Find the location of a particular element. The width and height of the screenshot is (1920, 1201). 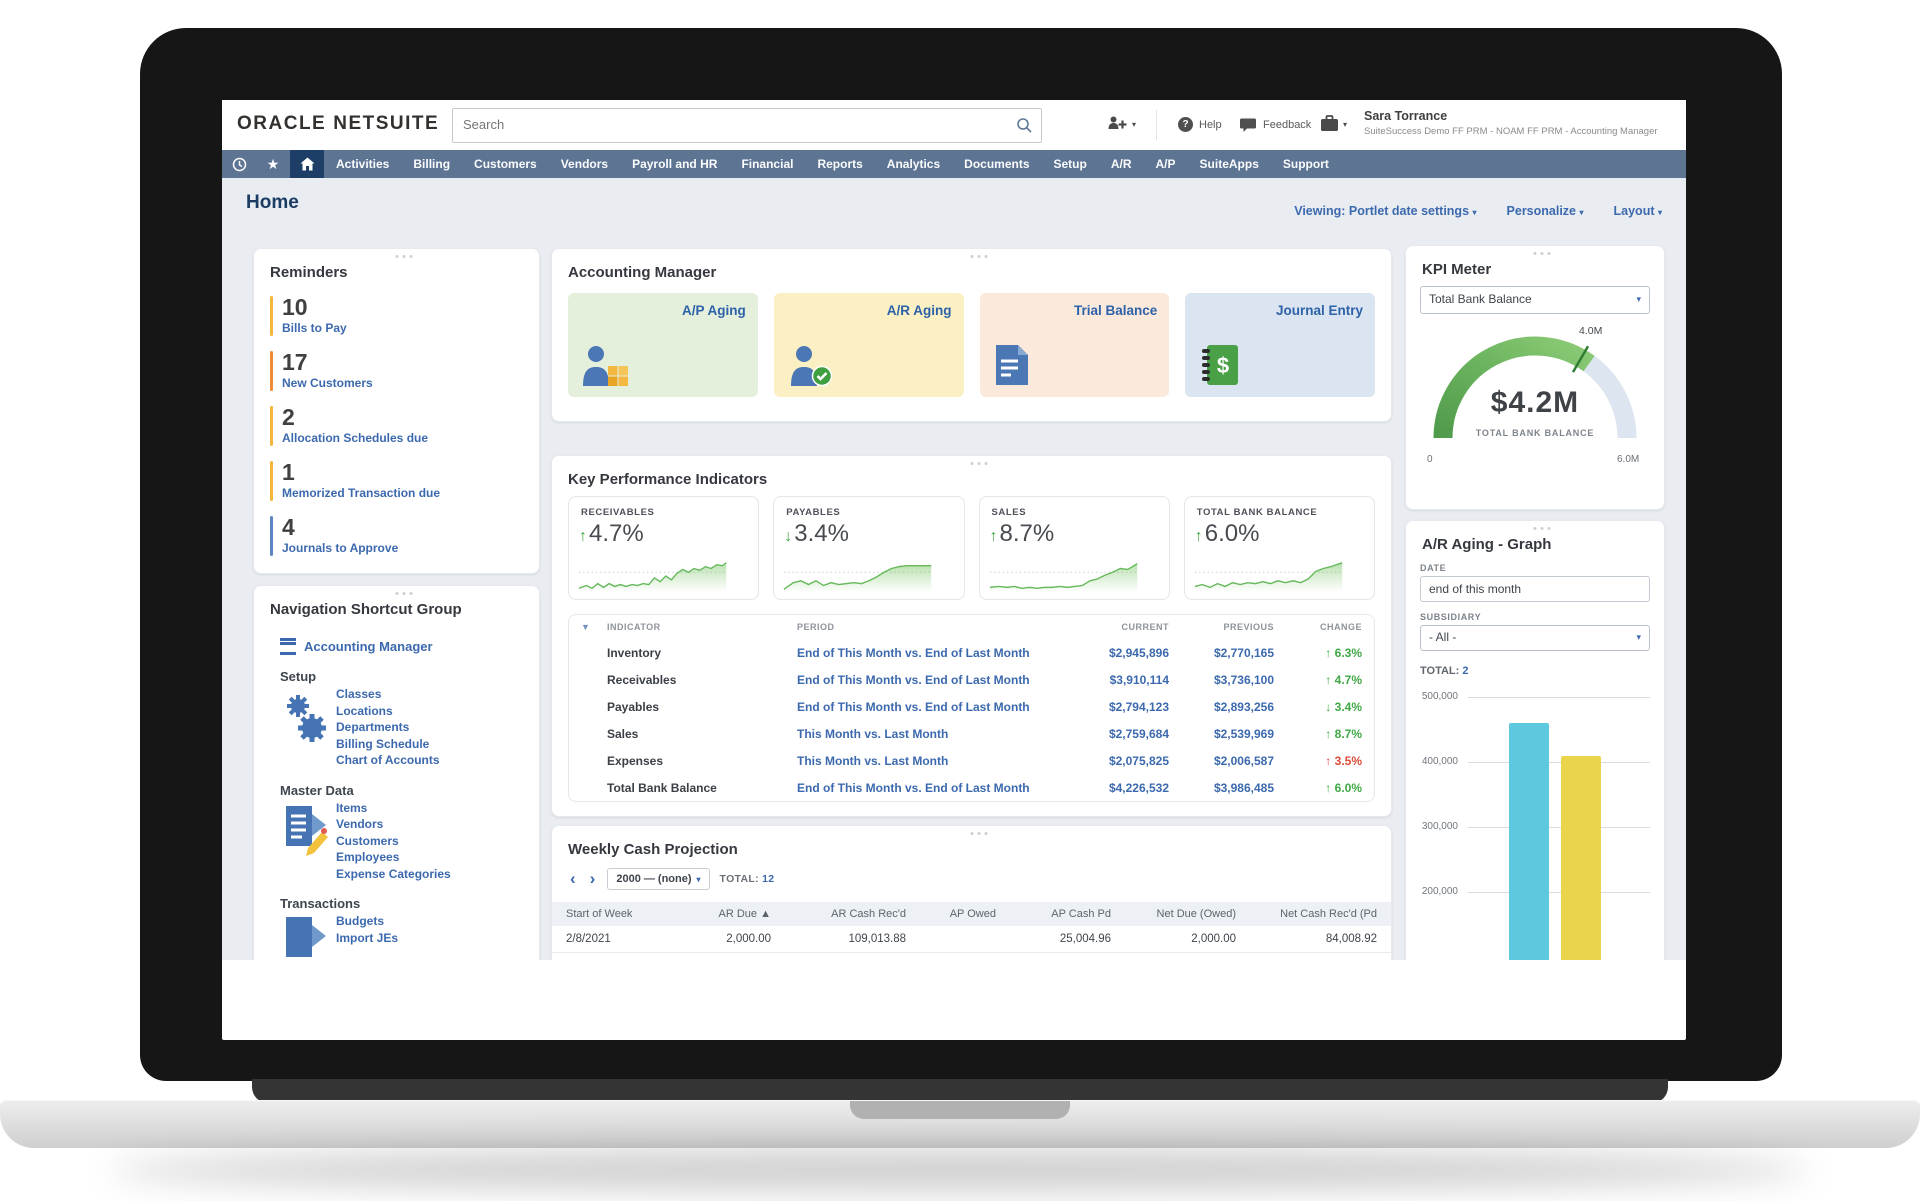

shortcut-link: Budgets is located at coordinates (360, 921).